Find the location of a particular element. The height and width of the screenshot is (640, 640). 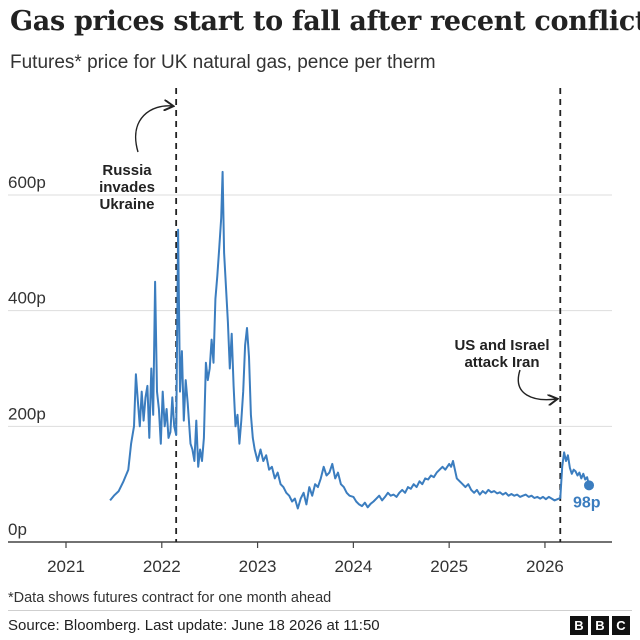

y-tick-label: 200p is located at coordinates (27, 413).